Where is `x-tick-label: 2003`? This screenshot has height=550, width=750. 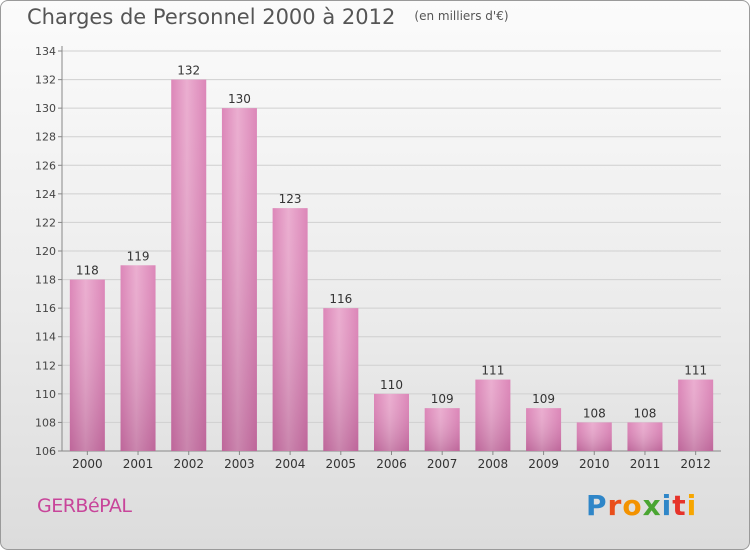
x-tick-label: 2003 is located at coordinates (239, 464).